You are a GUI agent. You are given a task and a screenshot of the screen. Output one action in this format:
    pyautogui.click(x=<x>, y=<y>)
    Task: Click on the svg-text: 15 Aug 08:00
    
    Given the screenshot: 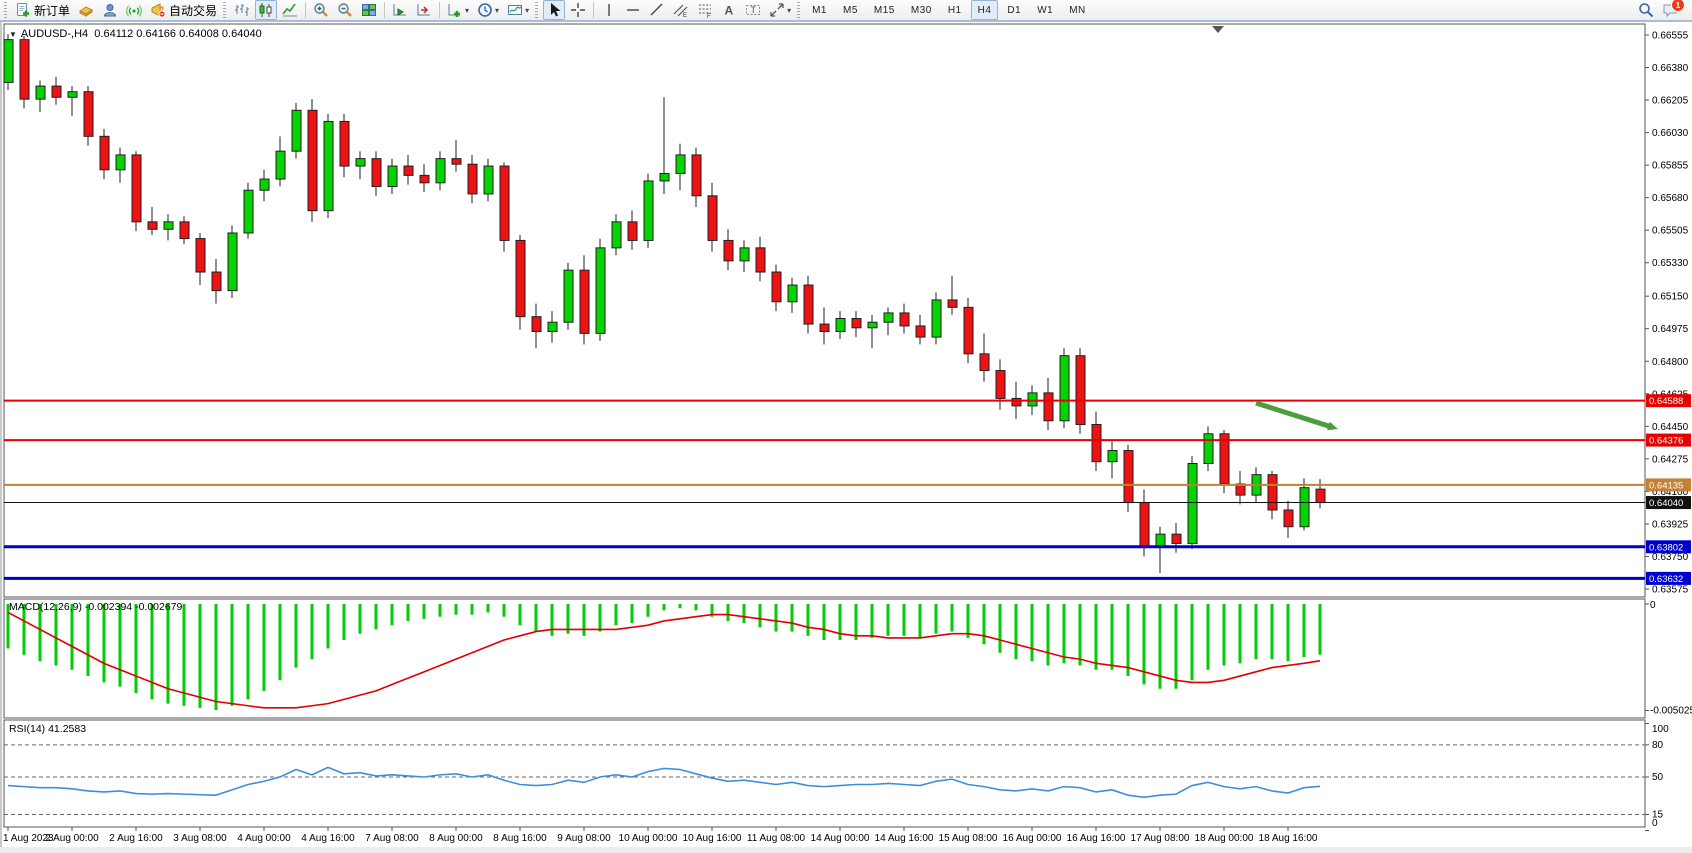 What is the action you would take?
    pyautogui.click(x=968, y=838)
    